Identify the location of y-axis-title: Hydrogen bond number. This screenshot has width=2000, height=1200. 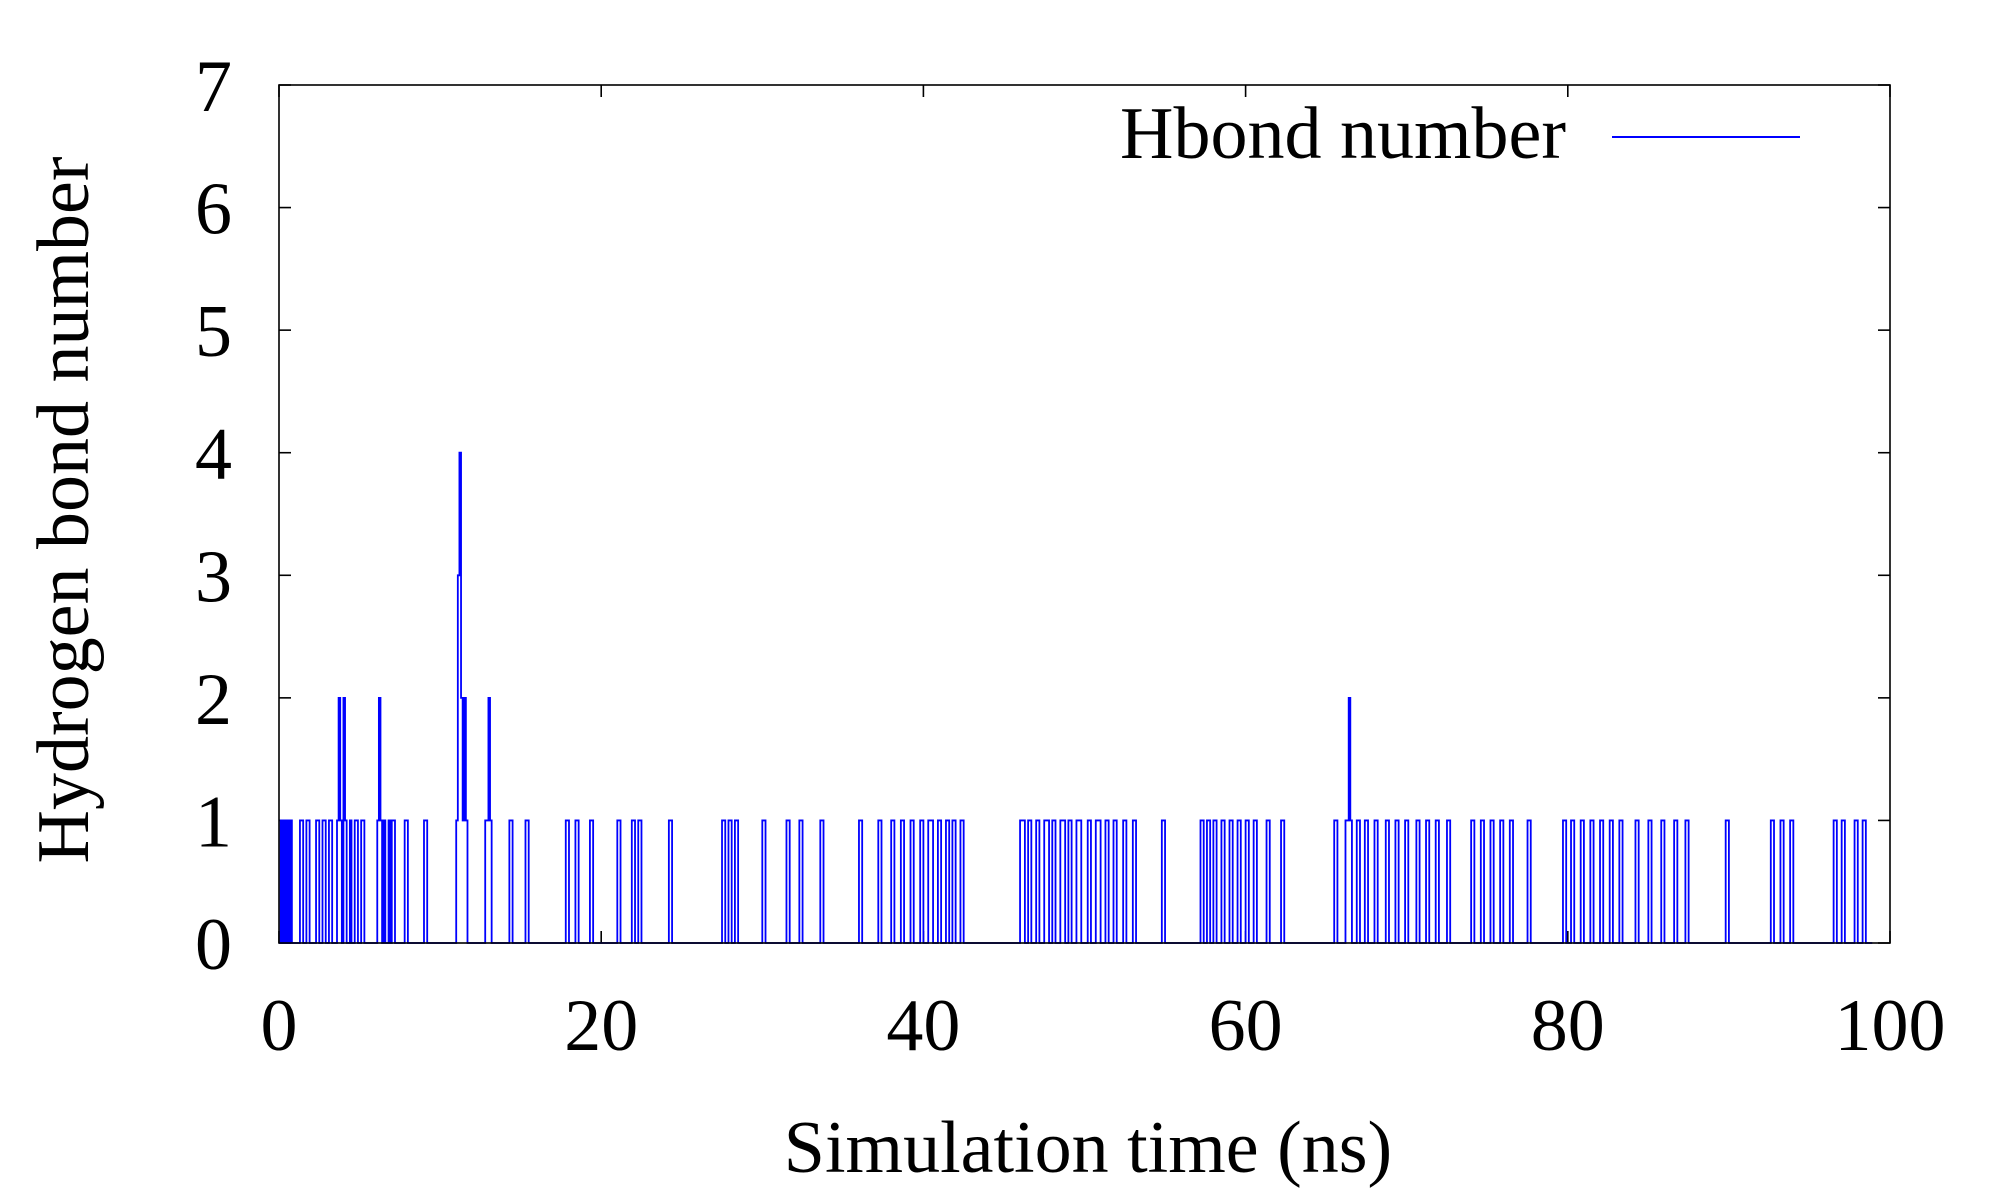
(64, 510).